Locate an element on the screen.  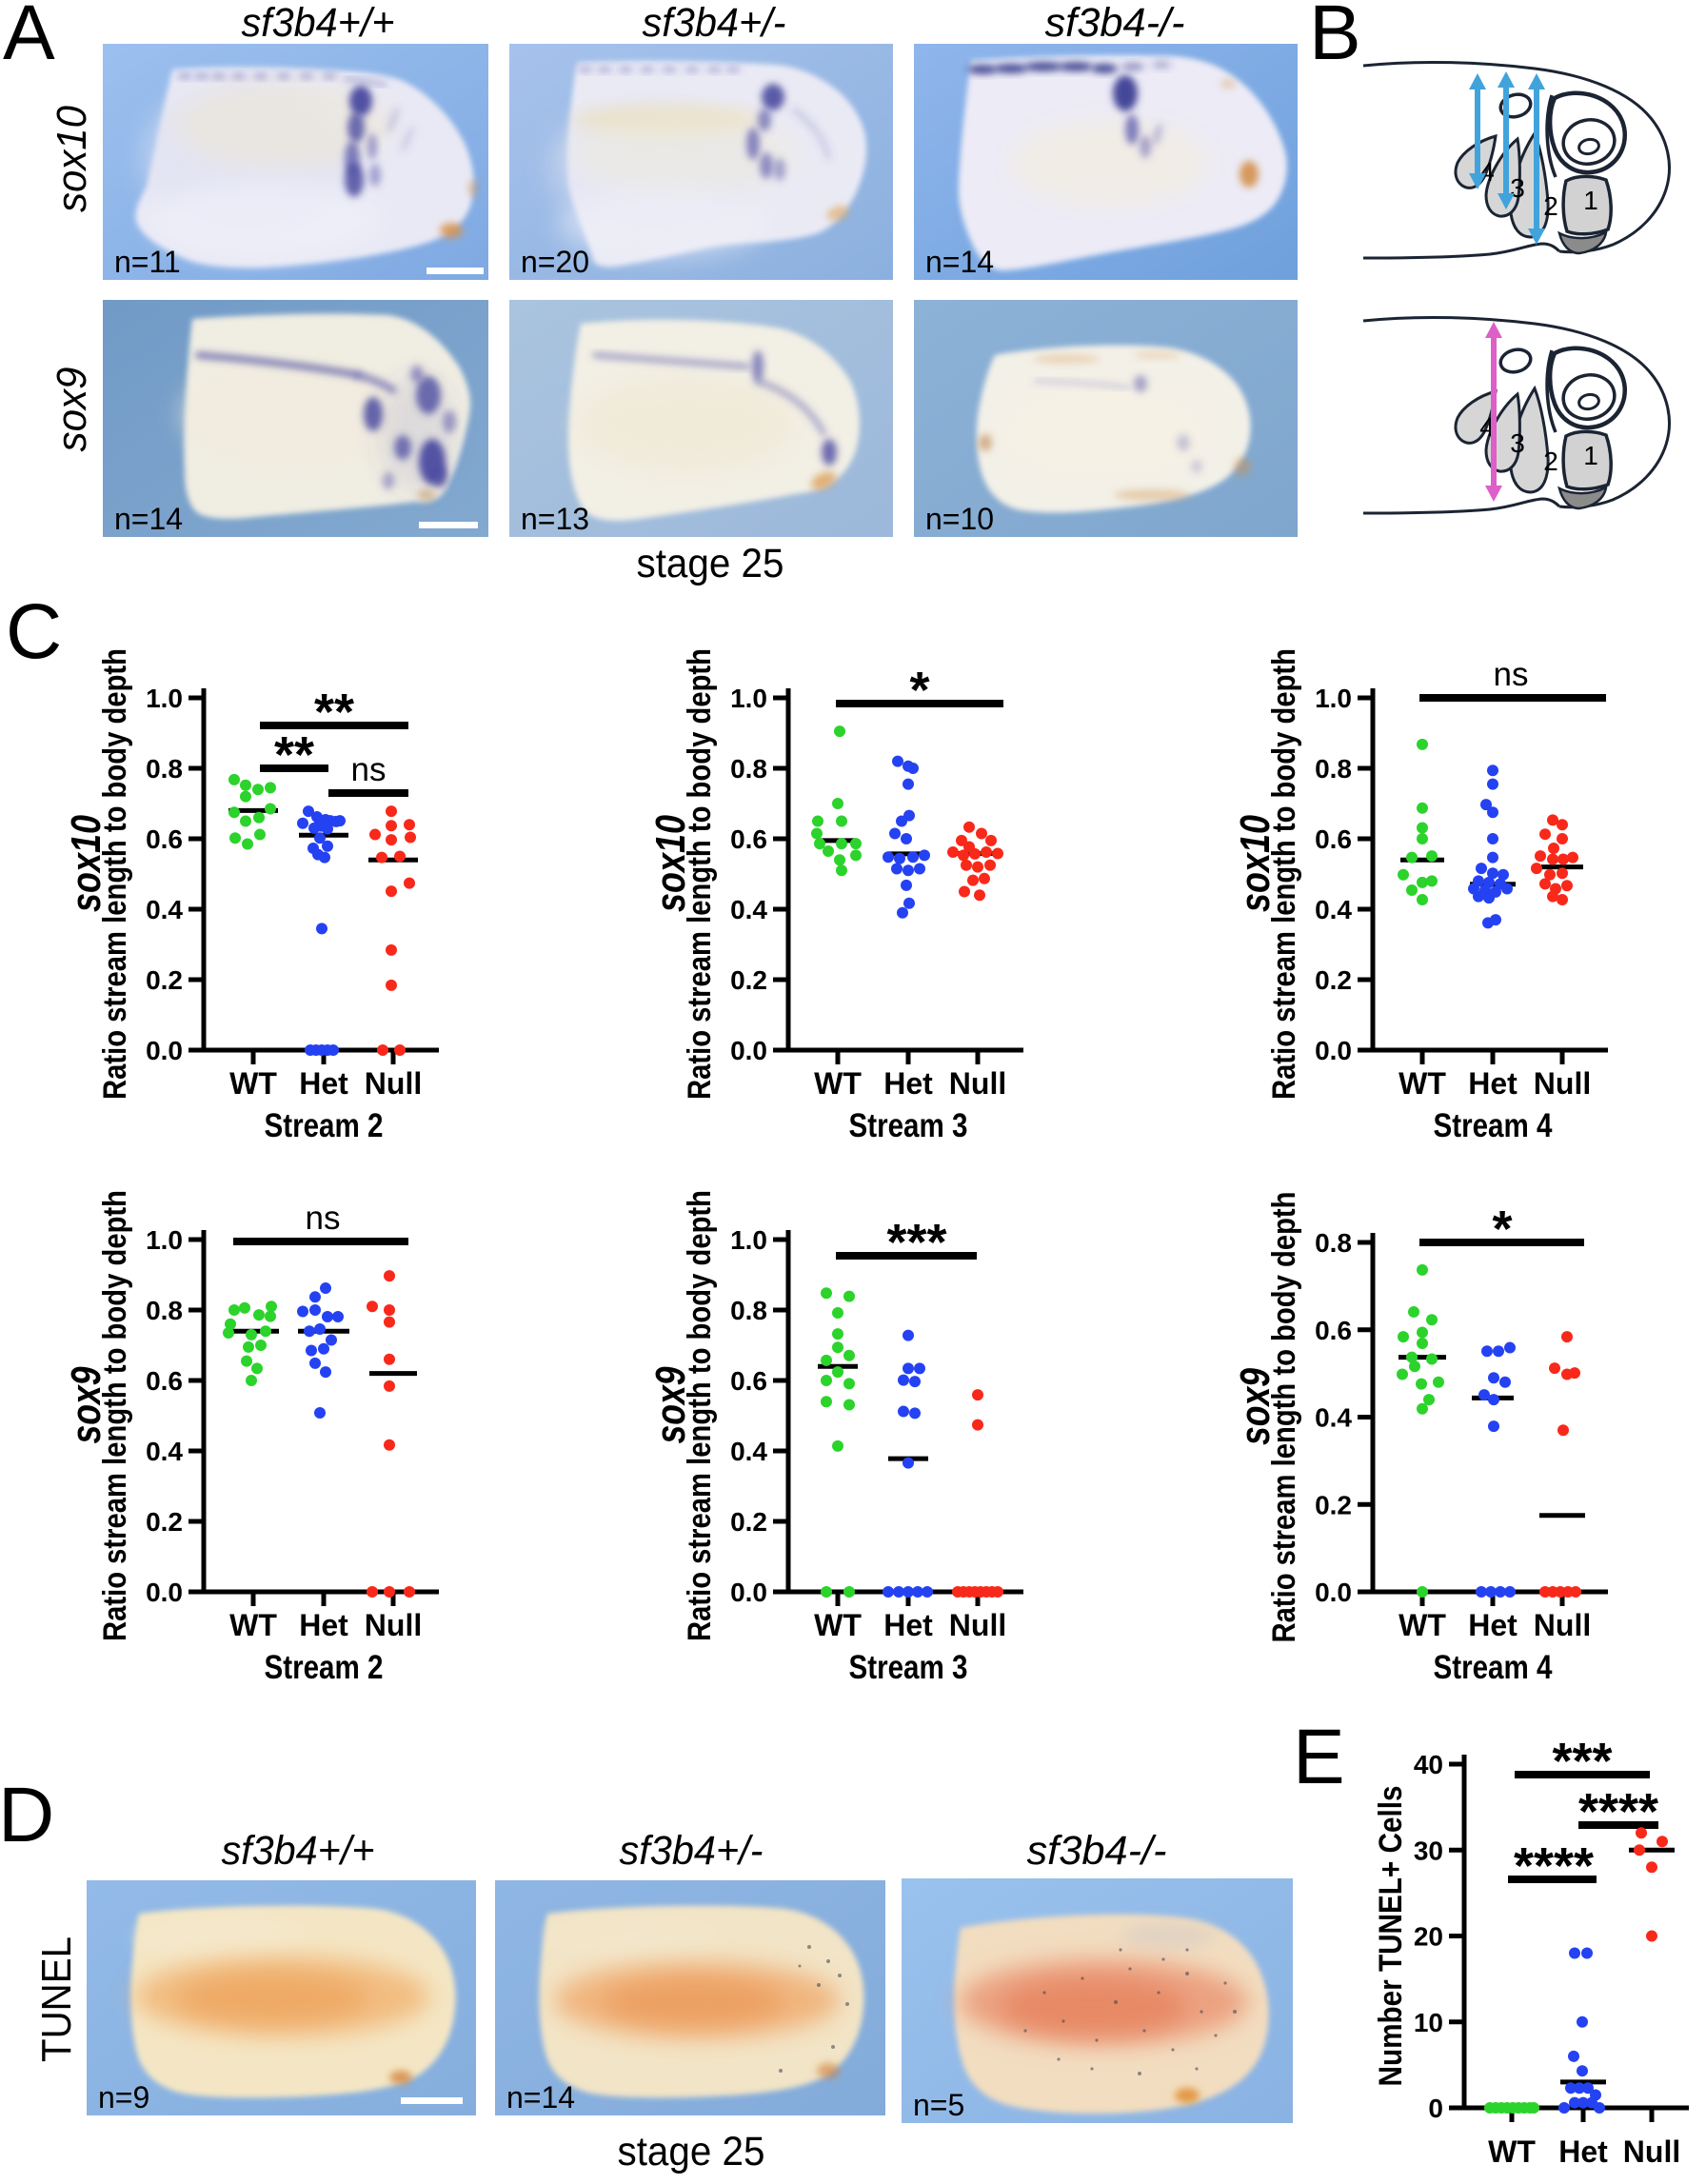
svg-text: n=20 is located at coordinates (555, 262).